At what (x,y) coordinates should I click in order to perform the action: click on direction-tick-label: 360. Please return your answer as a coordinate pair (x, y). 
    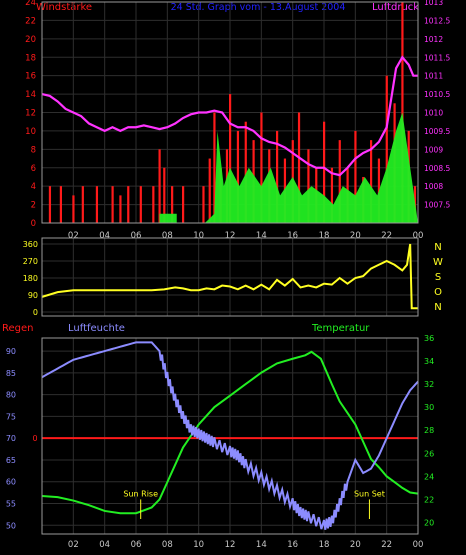
    Looking at the image, I should click on (30, 244).